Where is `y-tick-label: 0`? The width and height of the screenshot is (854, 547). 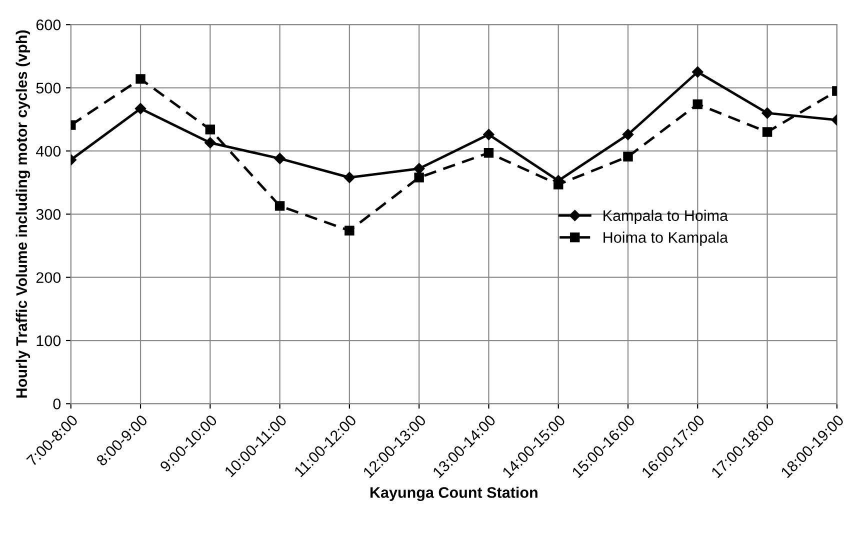
y-tick-label: 0 is located at coordinates (57, 404).